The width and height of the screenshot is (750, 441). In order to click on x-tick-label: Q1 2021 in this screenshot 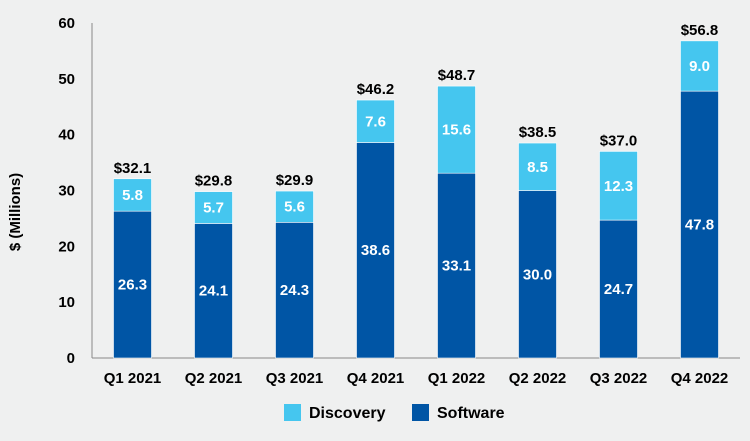, I will do `click(133, 378)`.